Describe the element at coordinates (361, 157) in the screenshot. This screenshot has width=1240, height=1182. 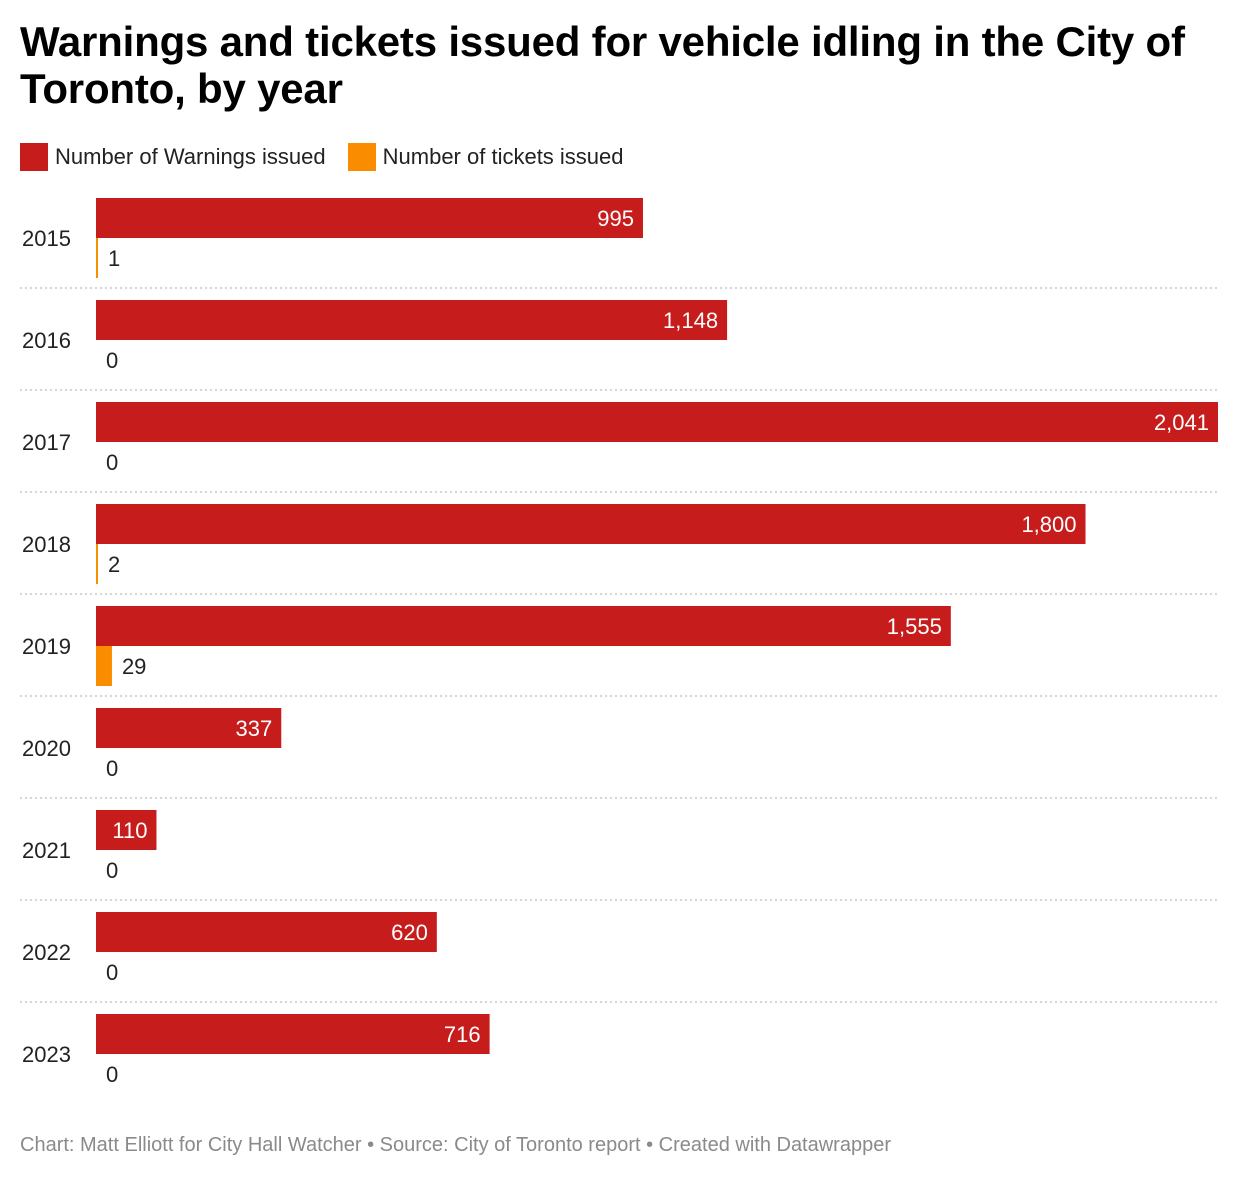
I see `legend-swatch-tickets` at that location.